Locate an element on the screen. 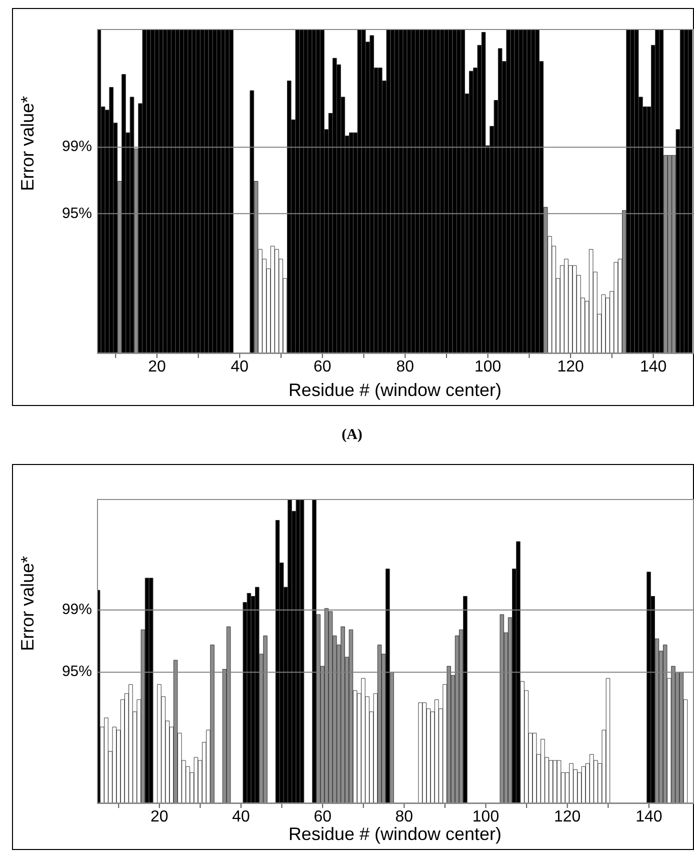  text: 95% is located at coordinates (77, 672).